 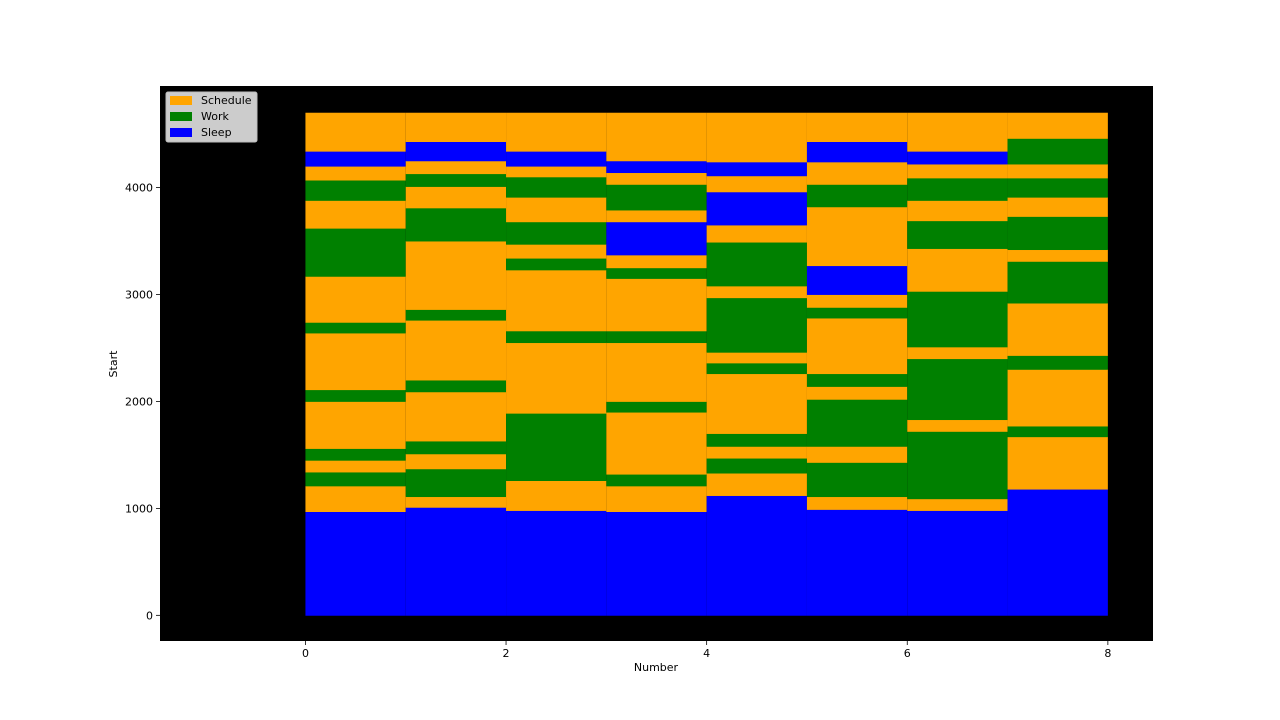 I want to click on y-tick-label: 4000, so click(x=139, y=188).